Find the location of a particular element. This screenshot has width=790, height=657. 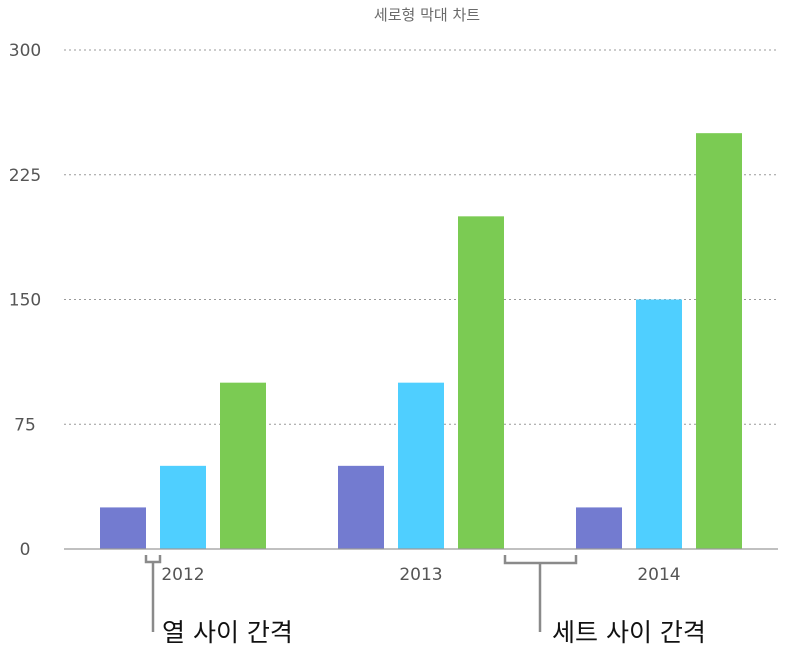

column-gap-callout: 열 사이 간격 is located at coordinates (218, 601).